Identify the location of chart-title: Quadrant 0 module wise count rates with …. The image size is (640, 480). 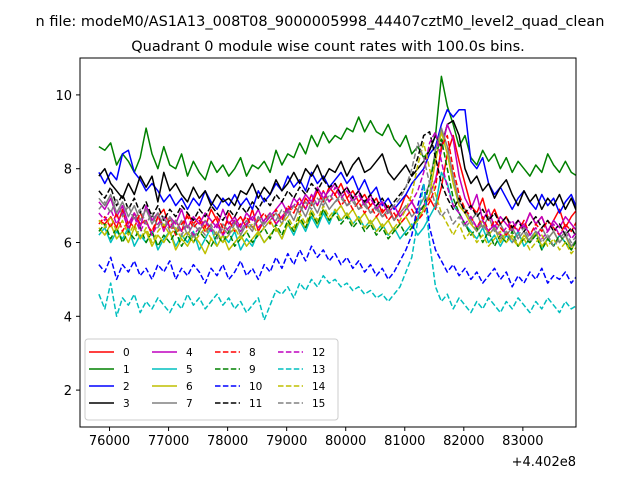
(328, 47).